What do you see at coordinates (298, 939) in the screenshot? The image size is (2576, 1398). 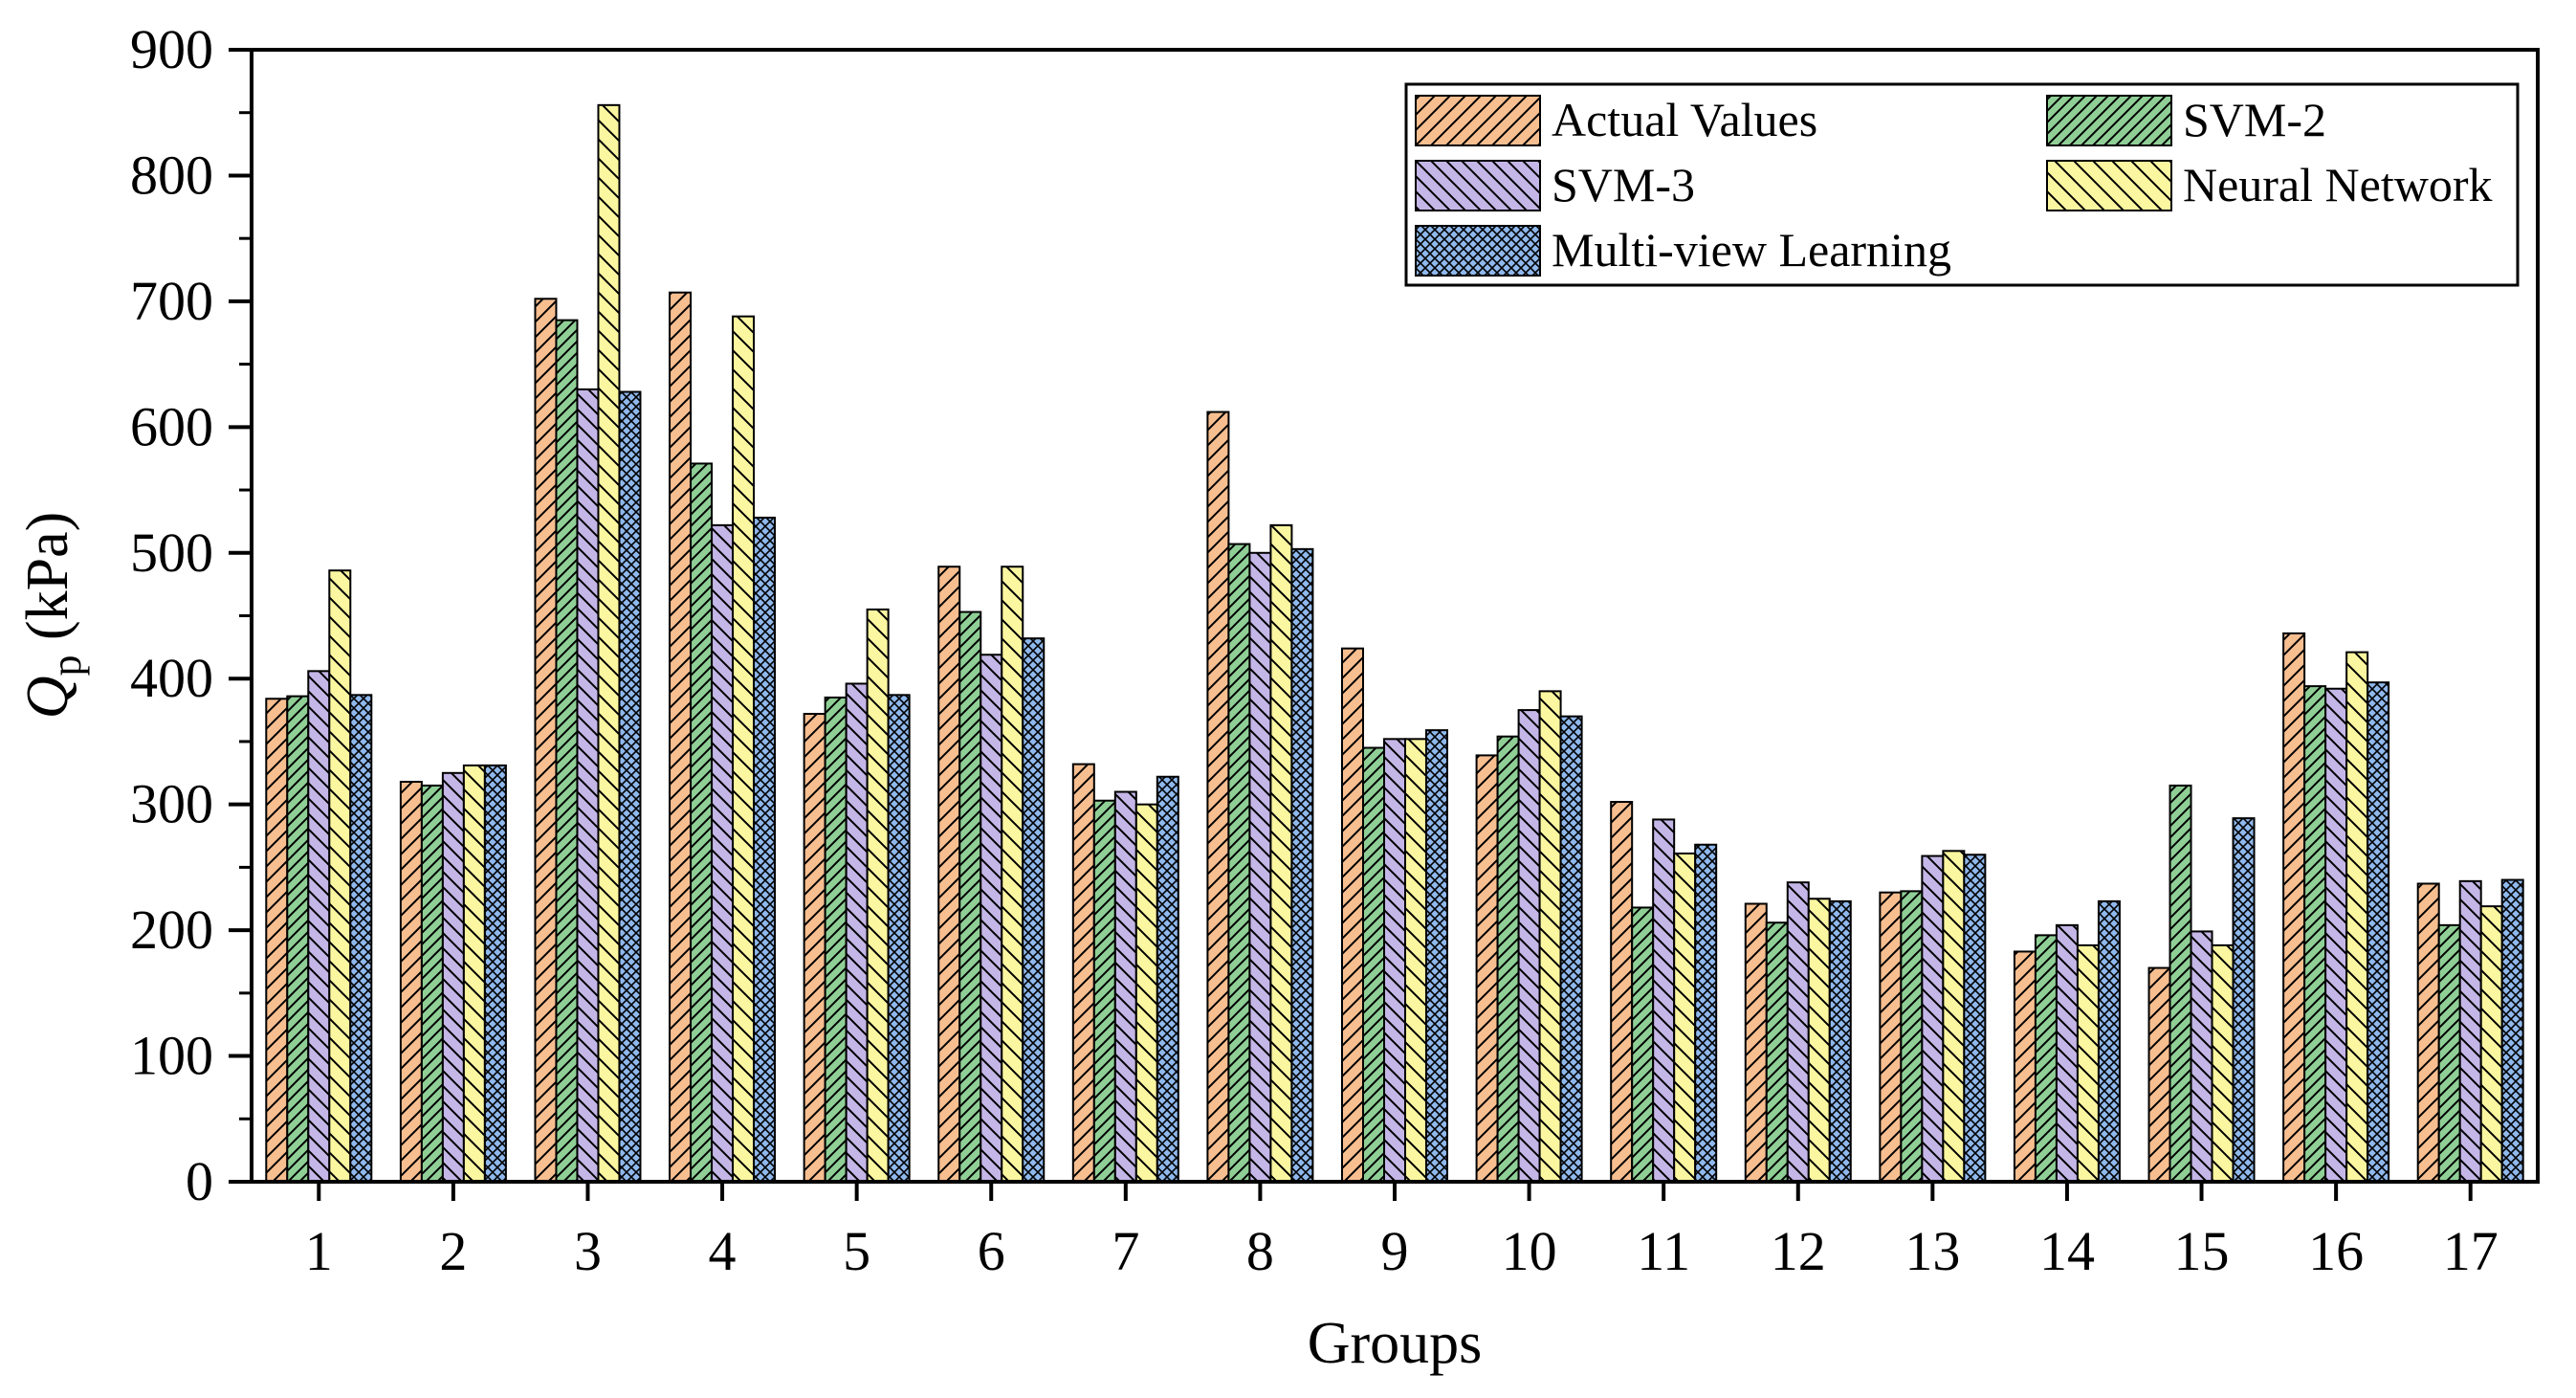 I see `bar-svm-2-group-1-hatch` at bounding box center [298, 939].